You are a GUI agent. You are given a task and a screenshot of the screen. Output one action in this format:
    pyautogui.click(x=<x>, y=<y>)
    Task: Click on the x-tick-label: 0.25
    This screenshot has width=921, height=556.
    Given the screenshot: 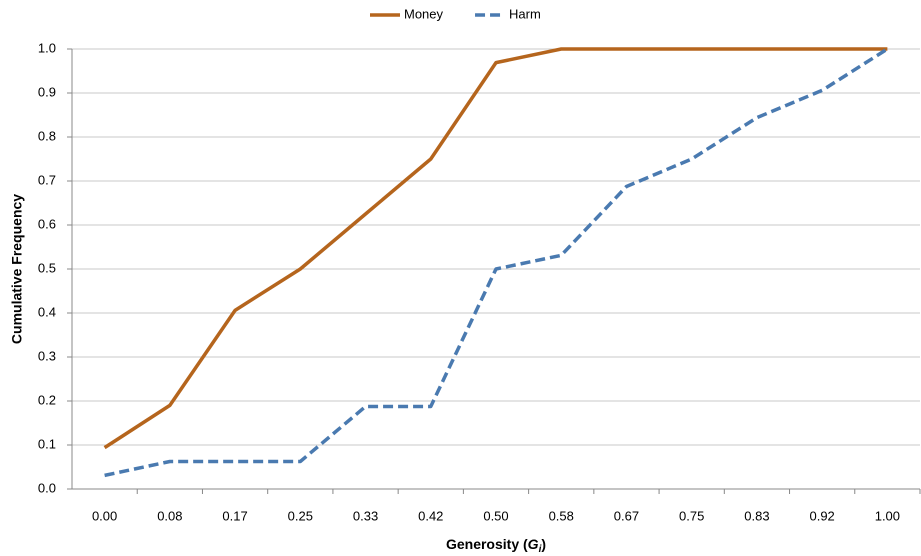 What is the action you would take?
    pyautogui.click(x=300, y=515)
    